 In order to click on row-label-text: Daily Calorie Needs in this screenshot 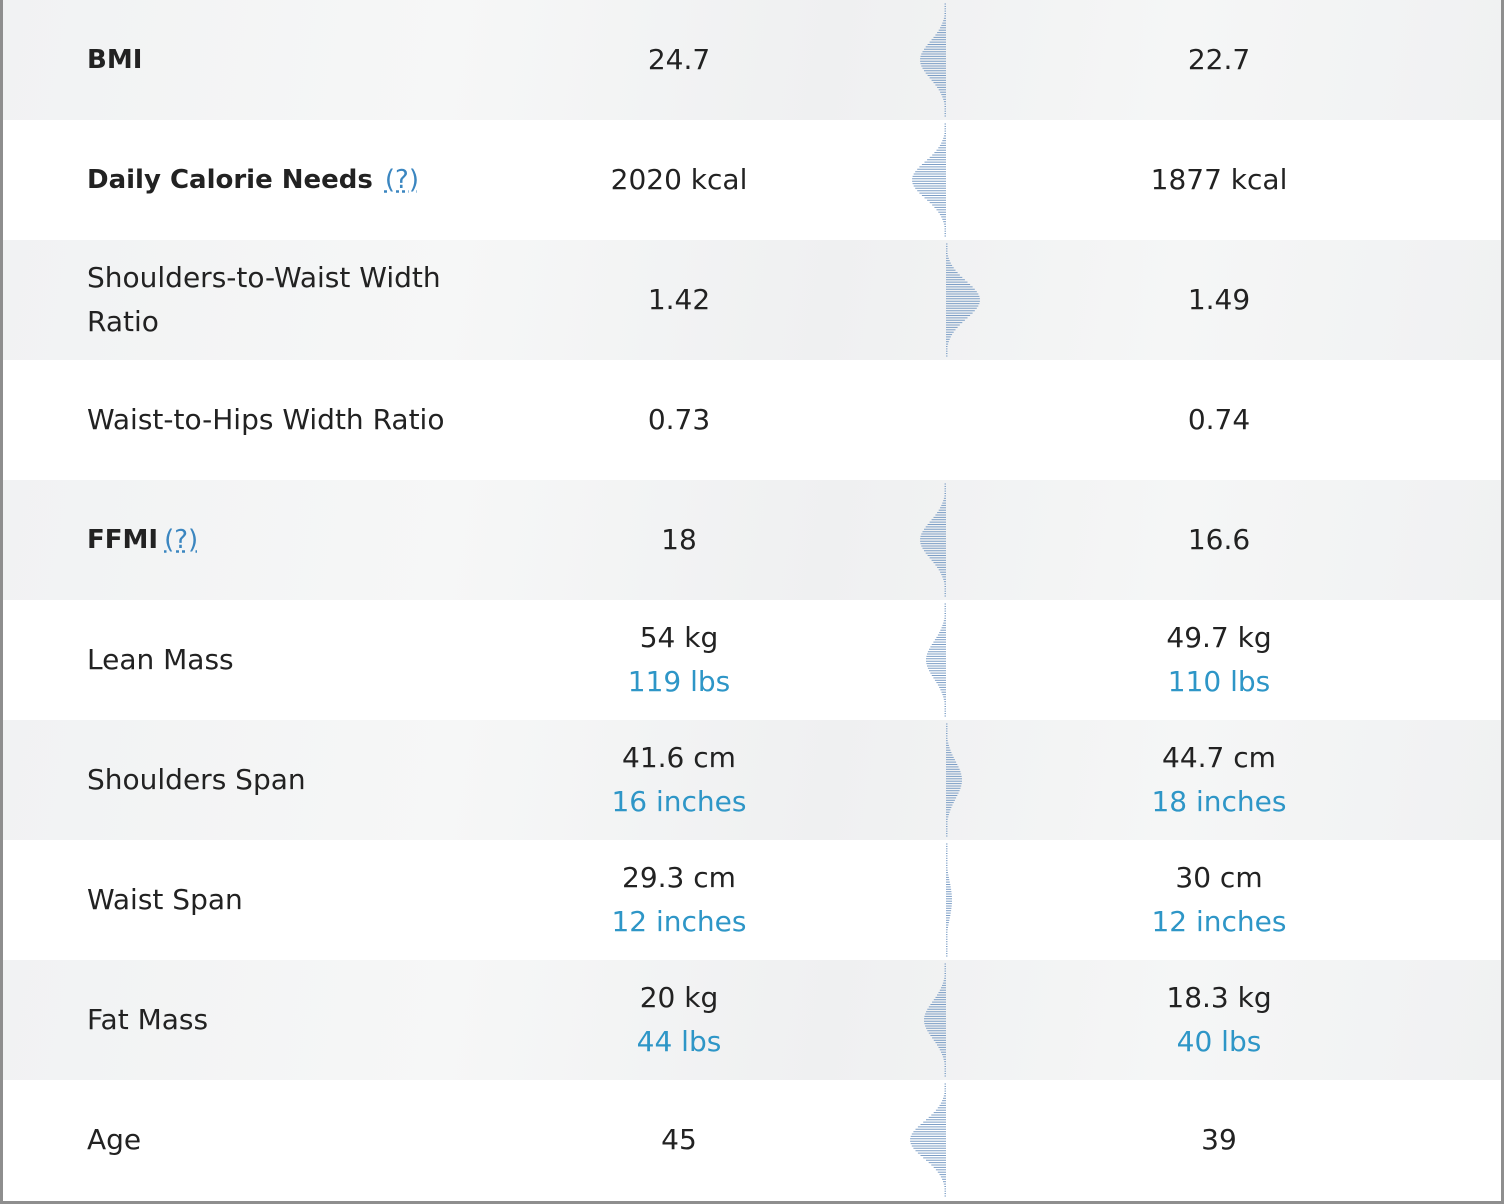, I will do `click(230, 180)`.